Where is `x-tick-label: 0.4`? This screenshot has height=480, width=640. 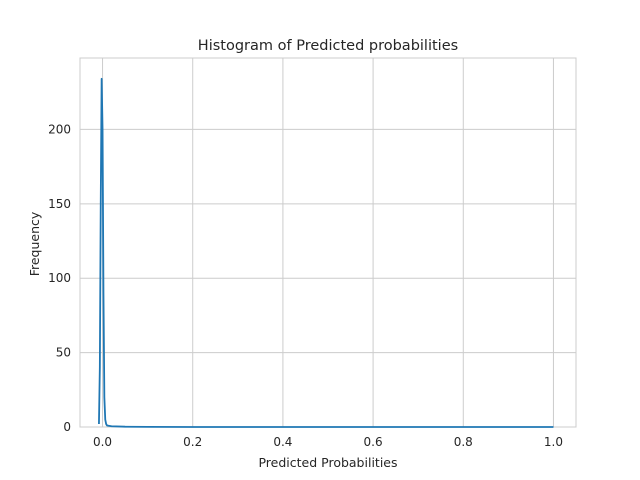 x-tick-label: 0.4 is located at coordinates (282, 442).